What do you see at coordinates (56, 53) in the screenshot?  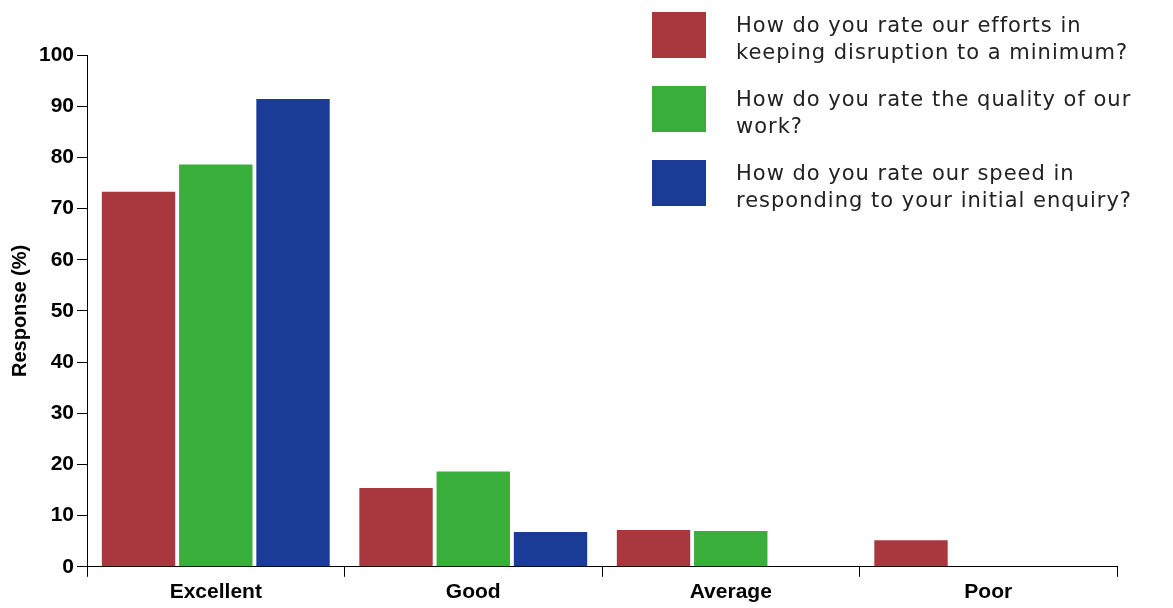 I see `y-tick-label: 100` at bounding box center [56, 53].